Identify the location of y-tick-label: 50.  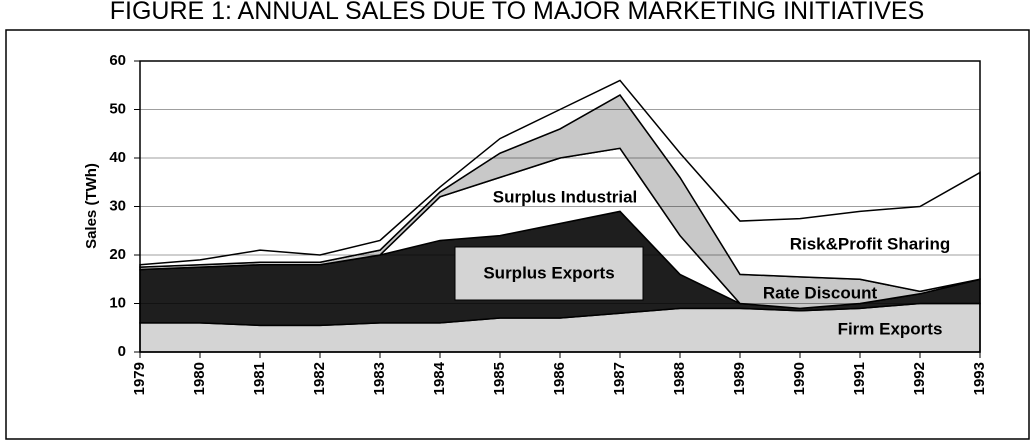
(117, 108).